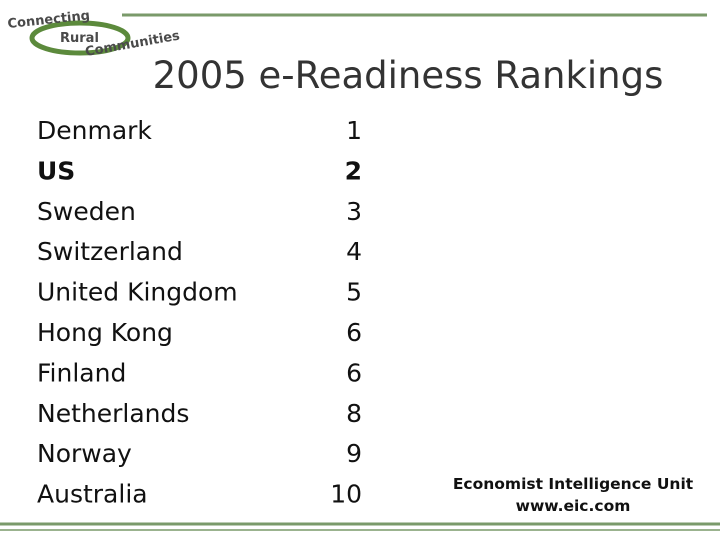  I want to click on country: US, so click(56, 170).